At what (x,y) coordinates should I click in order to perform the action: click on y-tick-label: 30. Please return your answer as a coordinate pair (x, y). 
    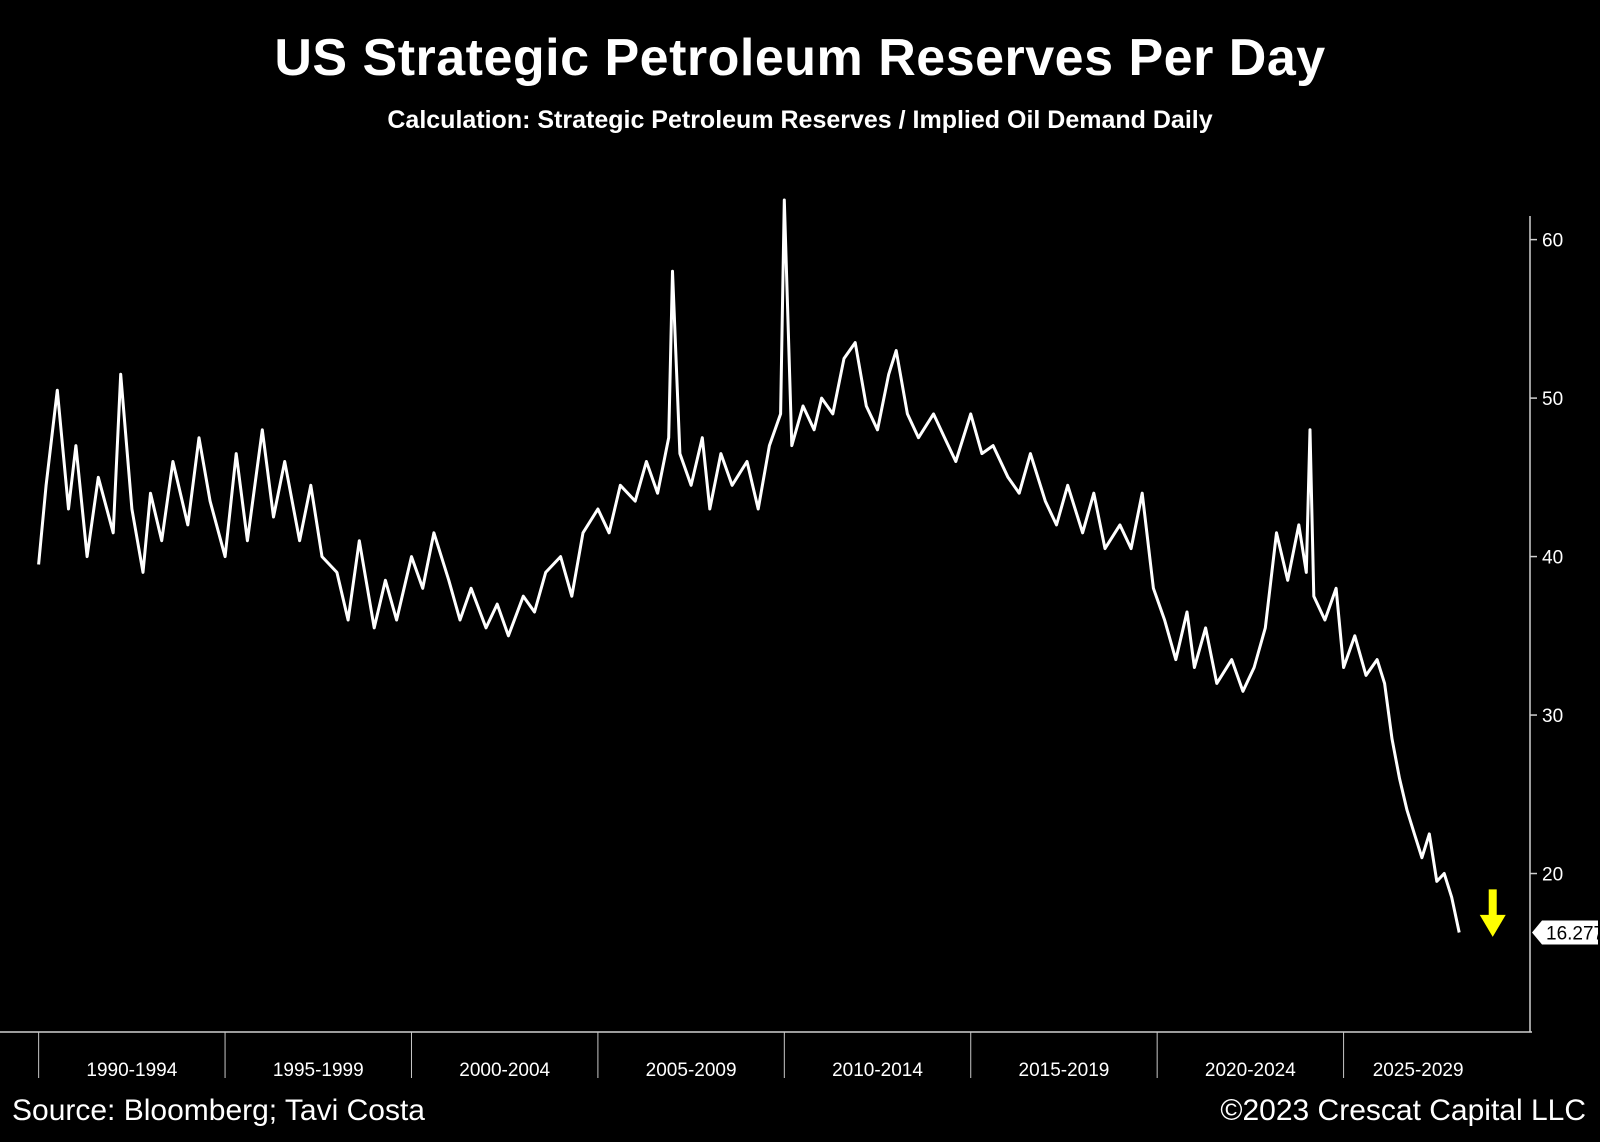
    Looking at the image, I should click on (1552, 716).